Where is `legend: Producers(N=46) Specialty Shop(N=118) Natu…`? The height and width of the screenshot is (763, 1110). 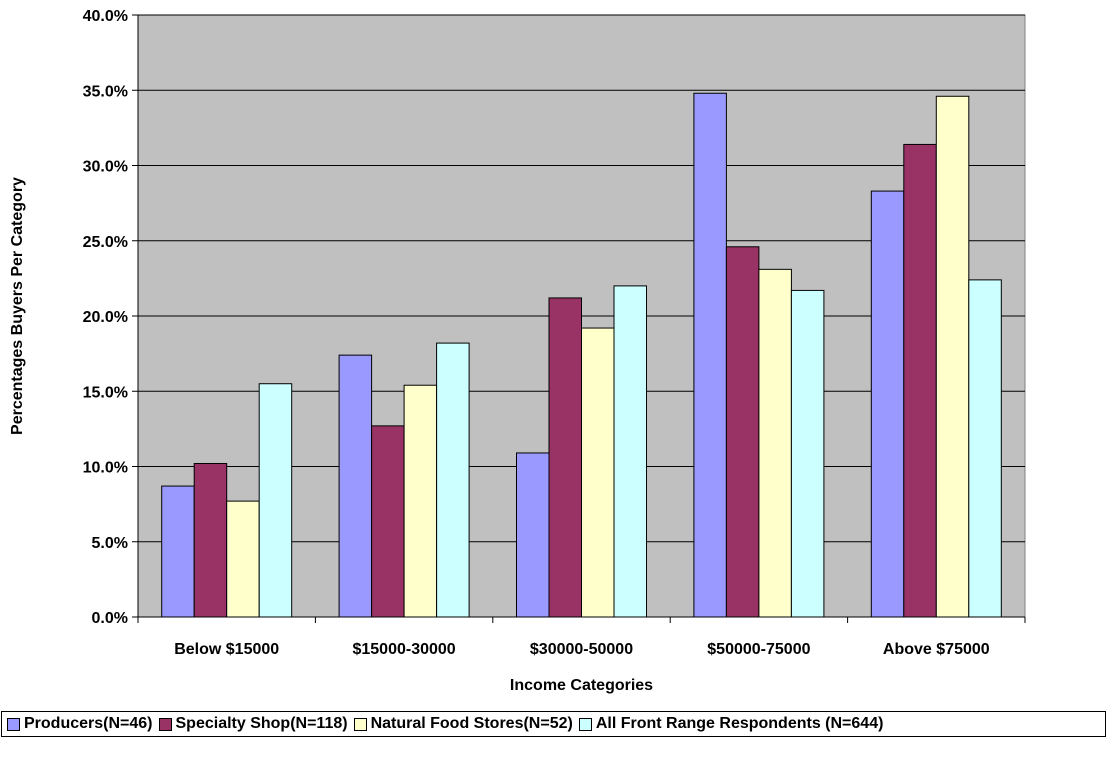
legend: Producers(N=46) Specialty Shop(N=118) Natu… is located at coordinates (553, 724).